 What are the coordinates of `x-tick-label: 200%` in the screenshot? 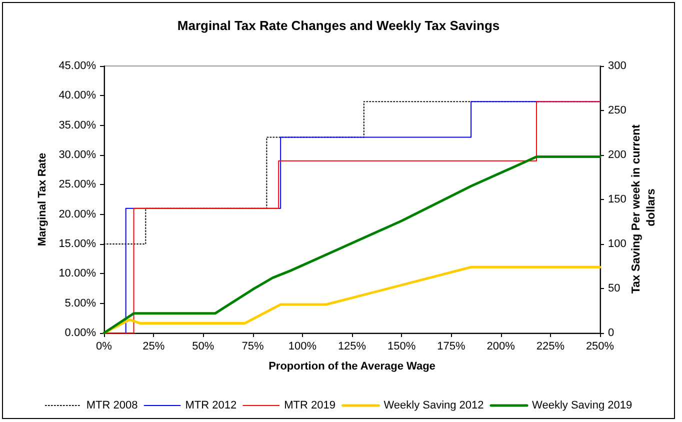 It's located at (501, 346).